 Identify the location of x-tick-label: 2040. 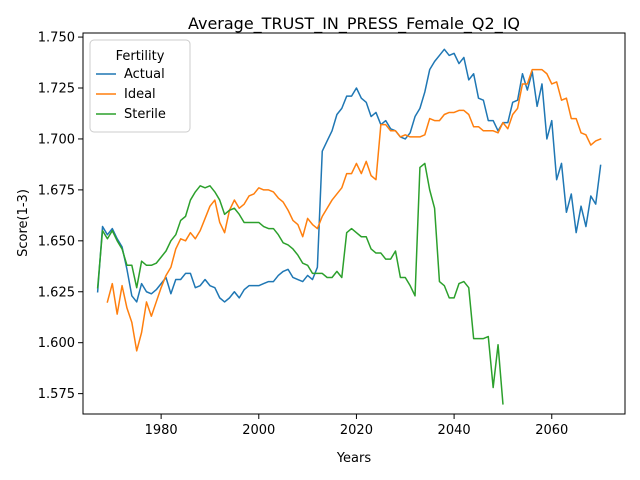
(454, 430).